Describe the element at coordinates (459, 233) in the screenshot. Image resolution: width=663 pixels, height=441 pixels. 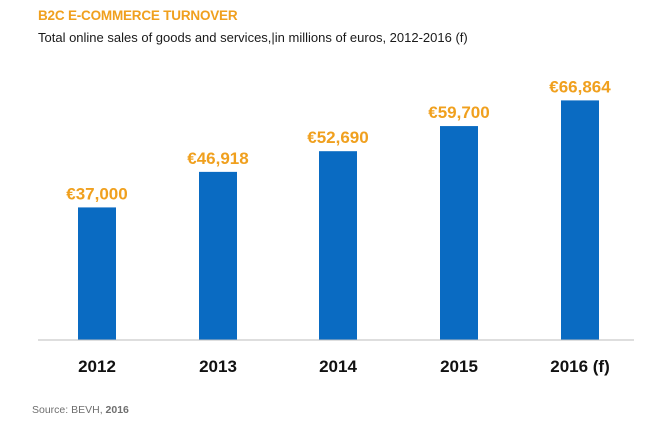
I see `bar-2015` at that location.